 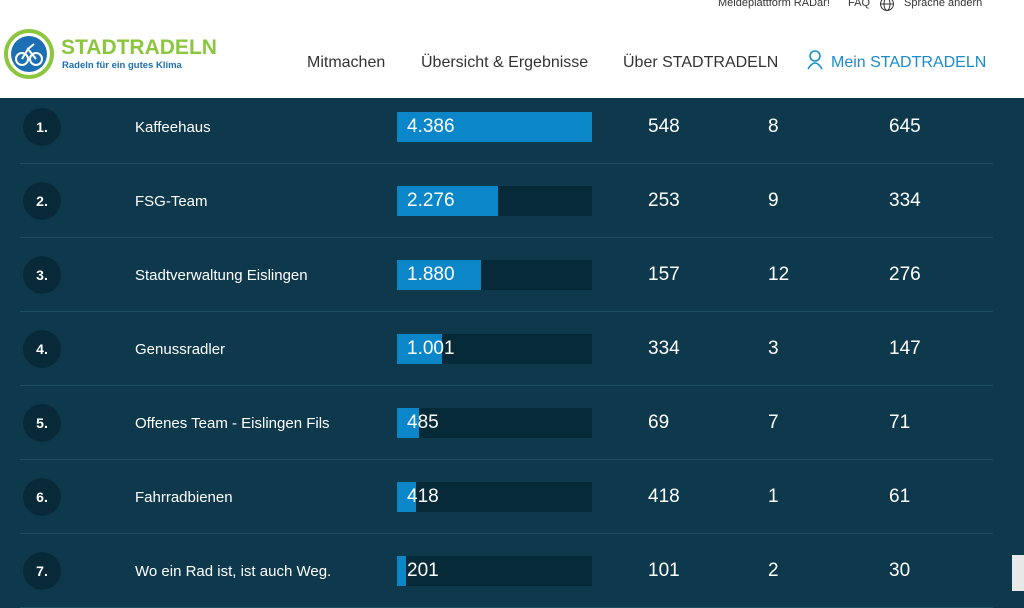 What do you see at coordinates (431, 274) in the screenshot?
I see `km-value: 1.880` at bounding box center [431, 274].